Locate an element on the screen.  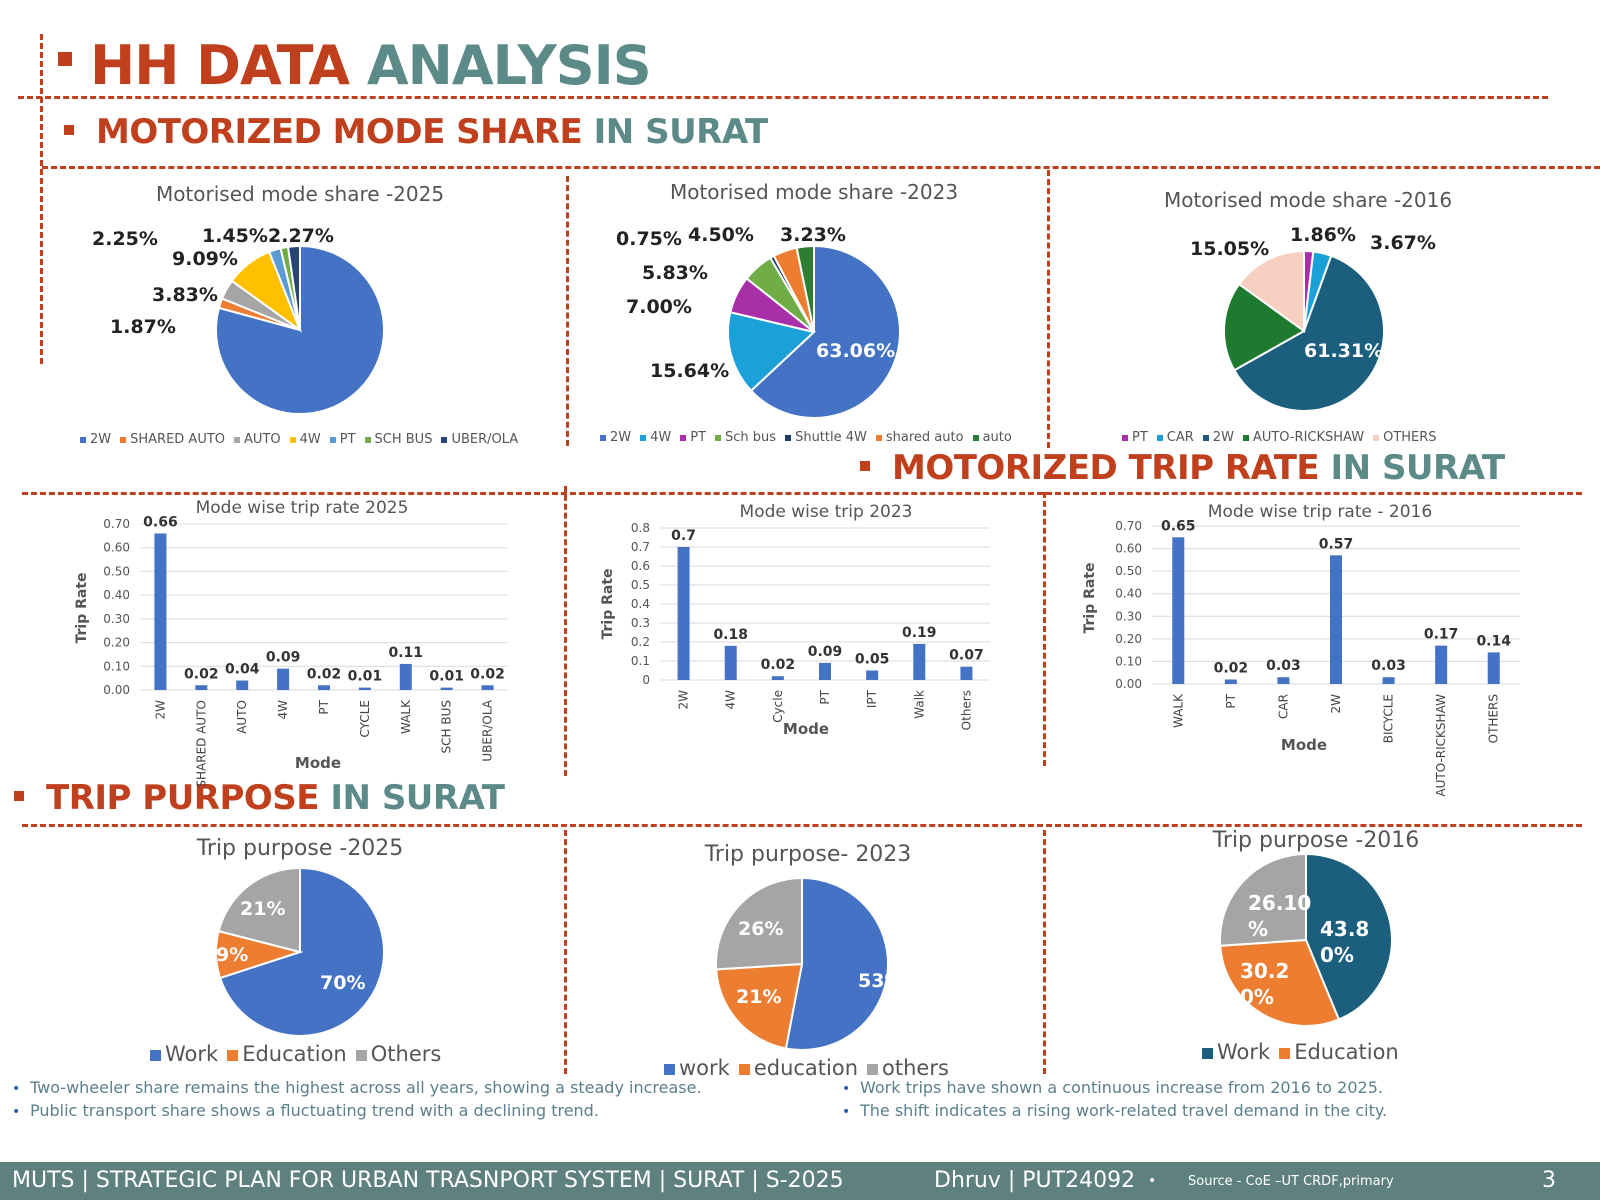
legend-label: OTHERS is located at coordinates (1410, 437).